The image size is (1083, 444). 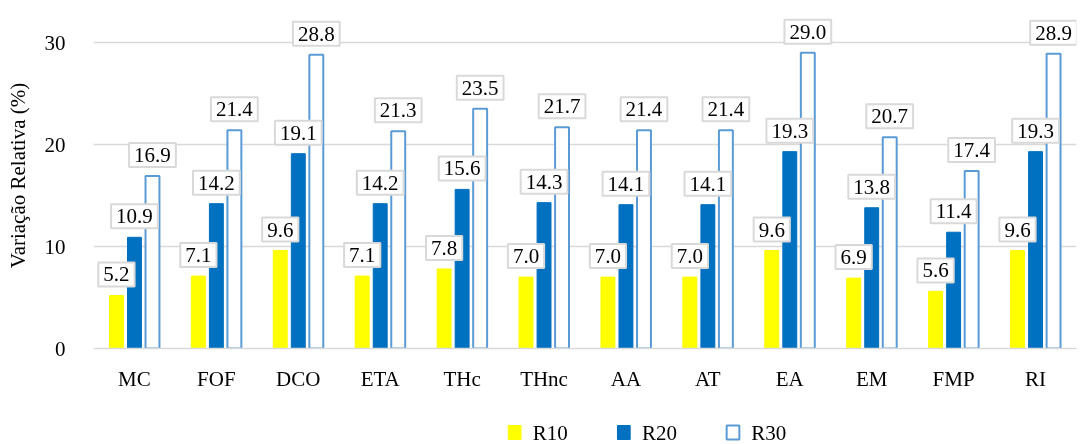 What do you see at coordinates (298, 378) in the screenshot?
I see `x-tick-label: DCO` at bounding box center [298, 378].